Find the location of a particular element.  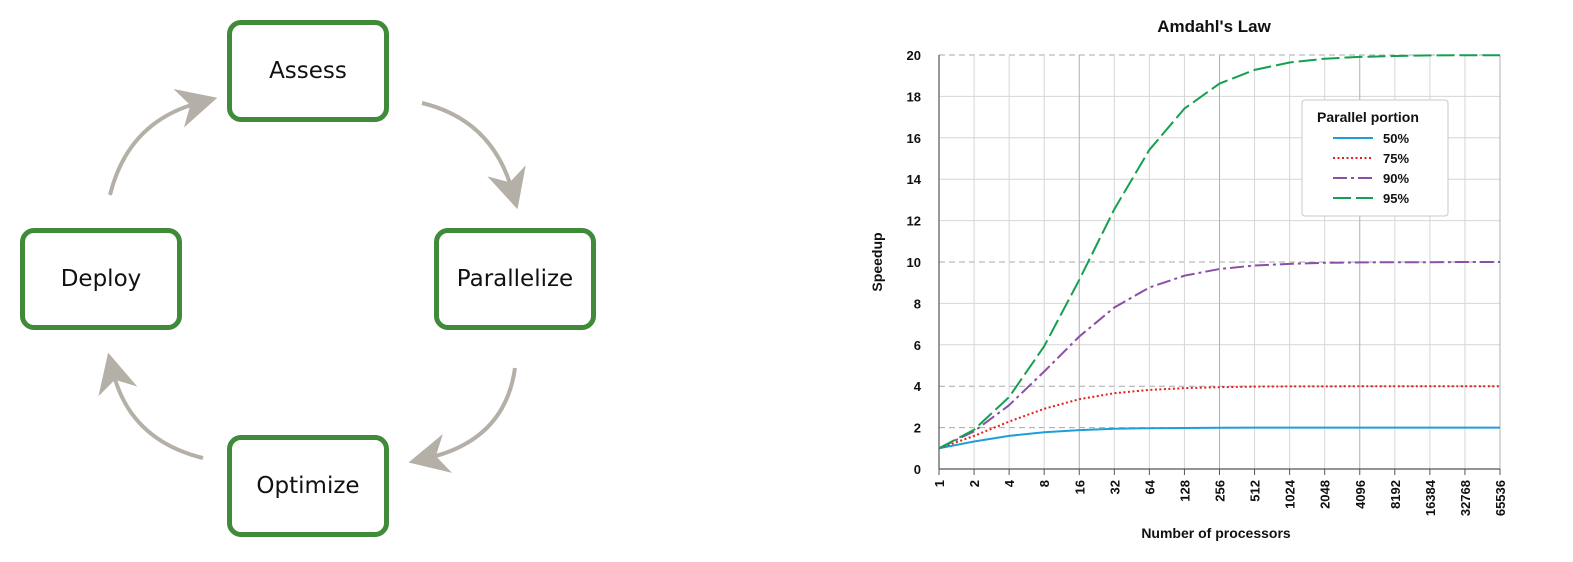

x-tick-label: 4 is located at coordinates (1009, 483).